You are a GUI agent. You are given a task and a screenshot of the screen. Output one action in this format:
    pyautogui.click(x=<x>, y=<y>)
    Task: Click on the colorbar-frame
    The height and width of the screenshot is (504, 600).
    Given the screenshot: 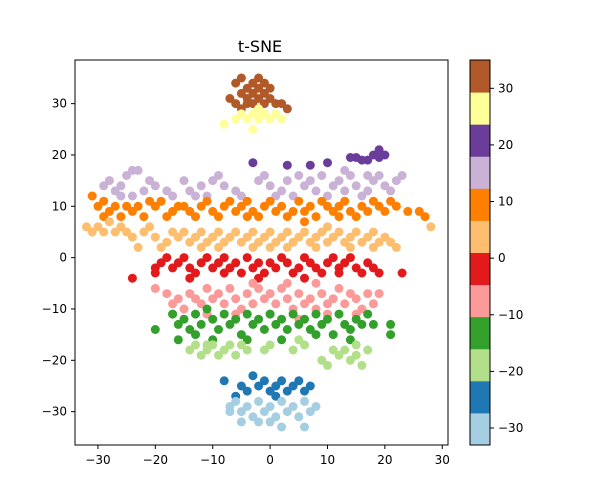 What is the action you would take?
    pyautogui.click(x=480, y=252)
    